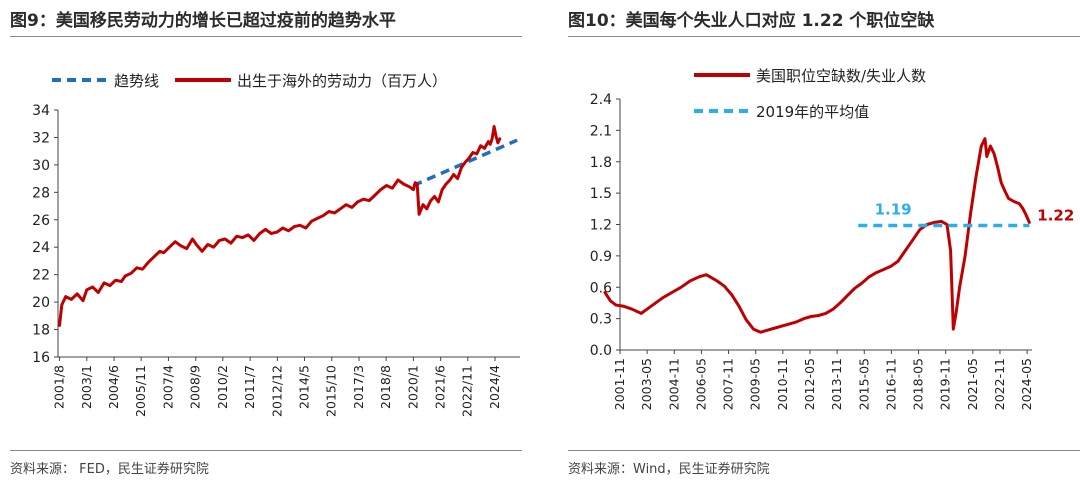 This screenshot has width=1080, height=504. Describe the element at coordinates (601, 320) in the screenshot. I see `y-tick-label: 0.3` at that location.